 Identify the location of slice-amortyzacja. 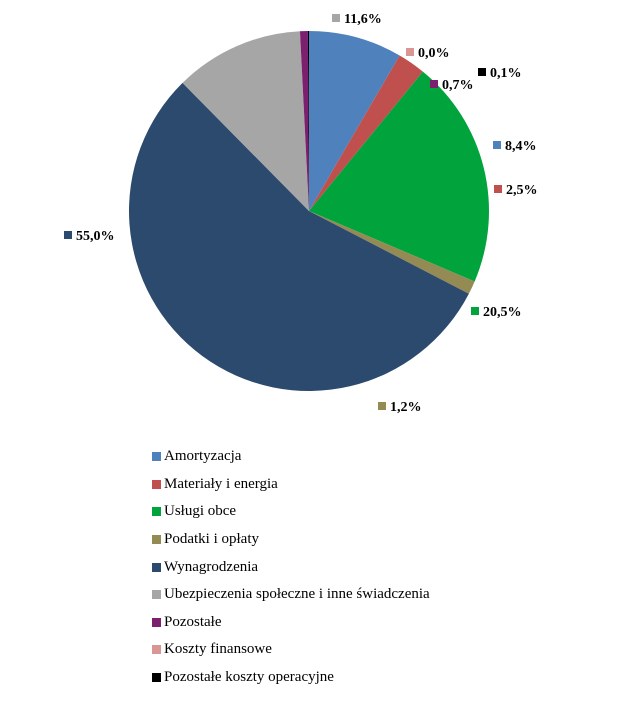
(354, 121).